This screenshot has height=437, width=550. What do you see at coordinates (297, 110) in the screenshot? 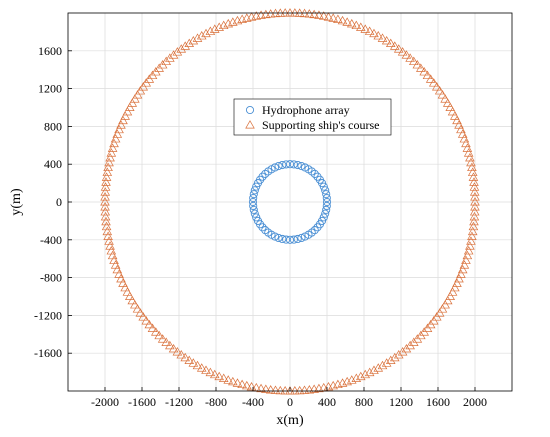
I see `legend-entry: Hydrophone array` at bounding box center [297, 110].